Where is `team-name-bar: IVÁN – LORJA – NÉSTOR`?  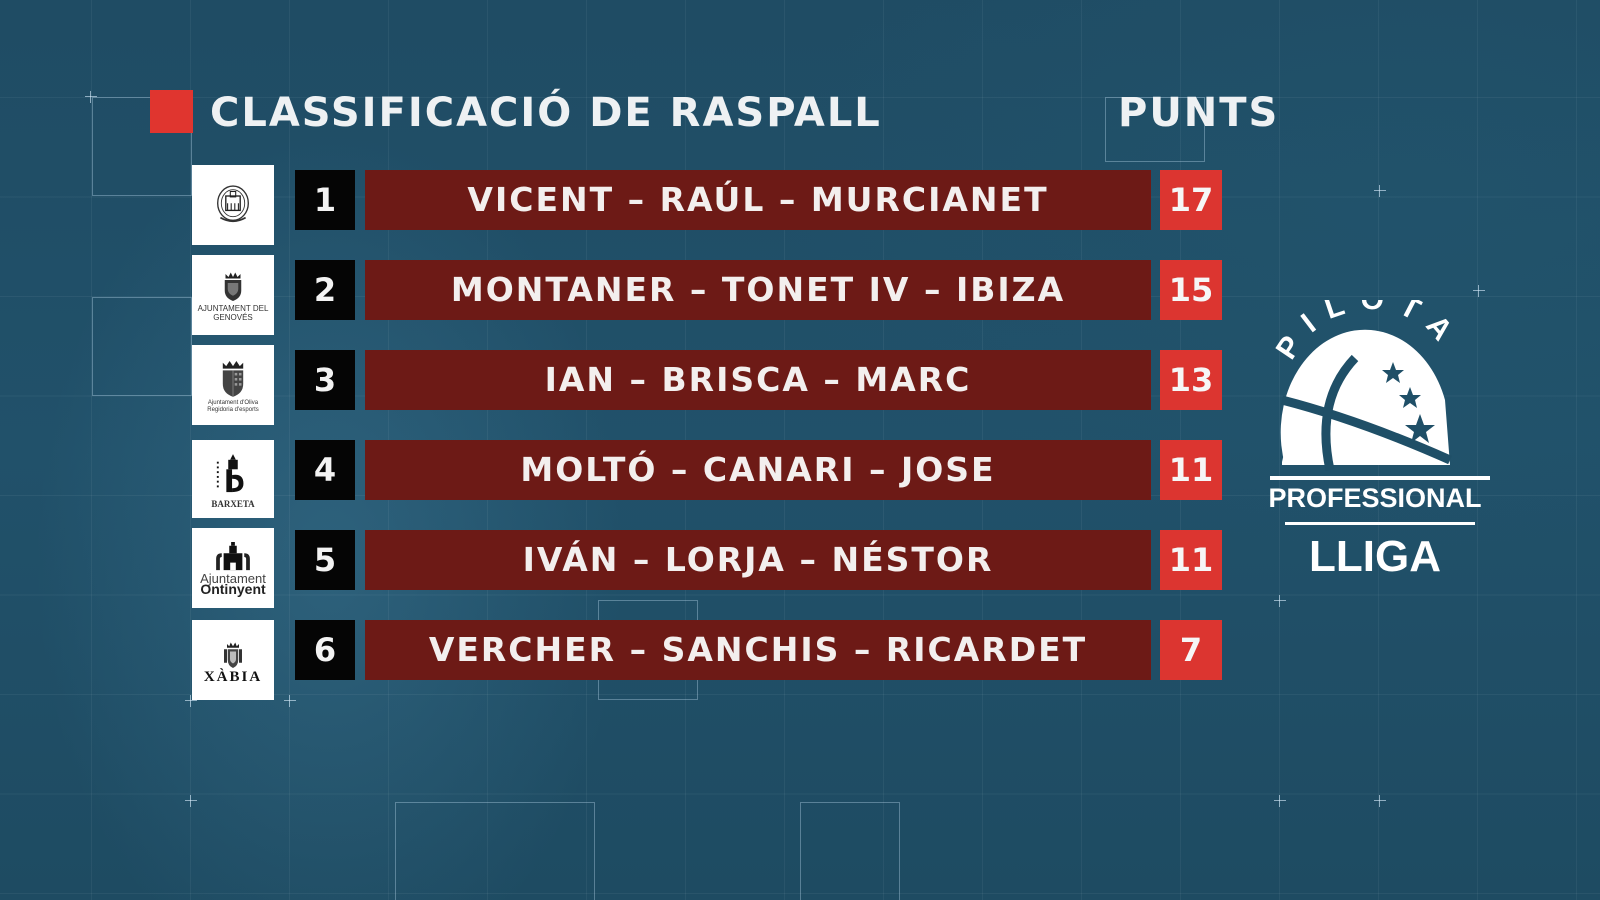
team-name-bar: IVÁN – LORJA – NÉSTOR is located at coordinates (758, 560).